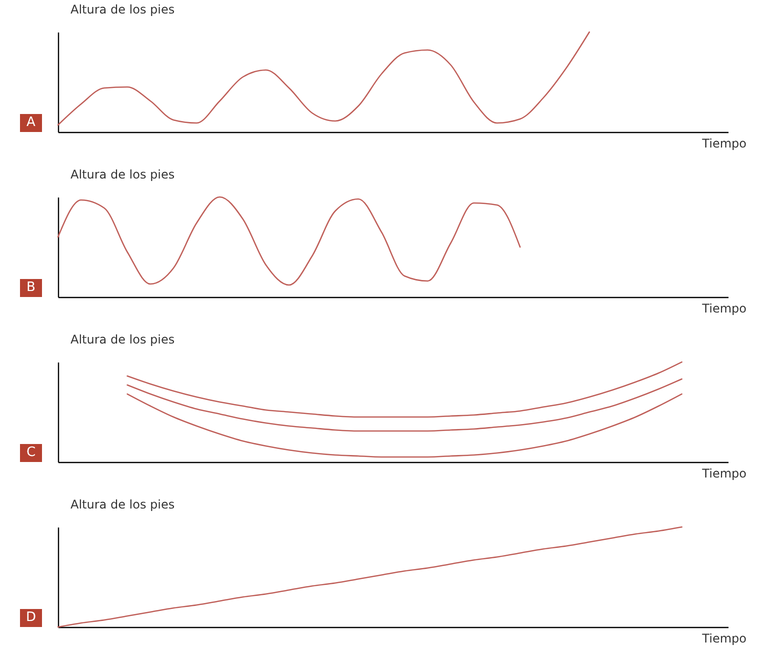 The height and width of the screenshot is (668, 758). What do you see at coordinates (31, 453) in the screenshot?
I see `text: C` at bounding box center [31, 453].